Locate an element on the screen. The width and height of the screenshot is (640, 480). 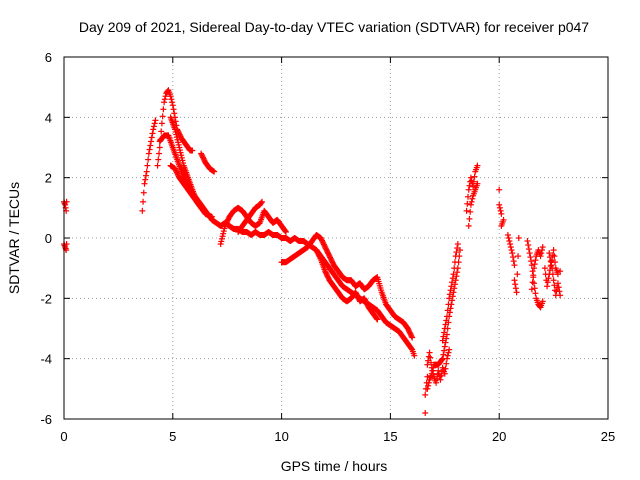
x-tick-label: 20 is located at coordinates (499, 436).